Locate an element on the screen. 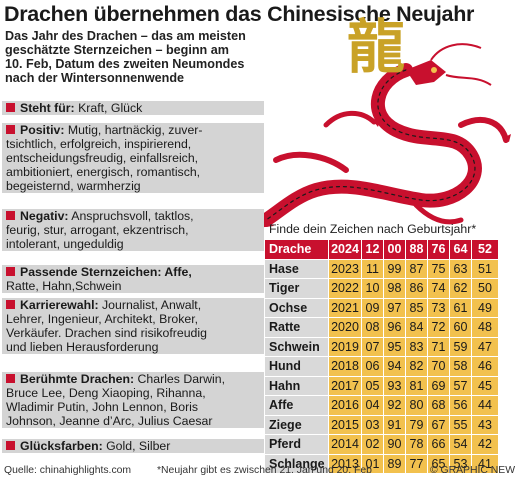 The image size is (515, 482). table-row: Ratte 2020 08 96 84 72 60 48 is located at coordinates (382, 328).